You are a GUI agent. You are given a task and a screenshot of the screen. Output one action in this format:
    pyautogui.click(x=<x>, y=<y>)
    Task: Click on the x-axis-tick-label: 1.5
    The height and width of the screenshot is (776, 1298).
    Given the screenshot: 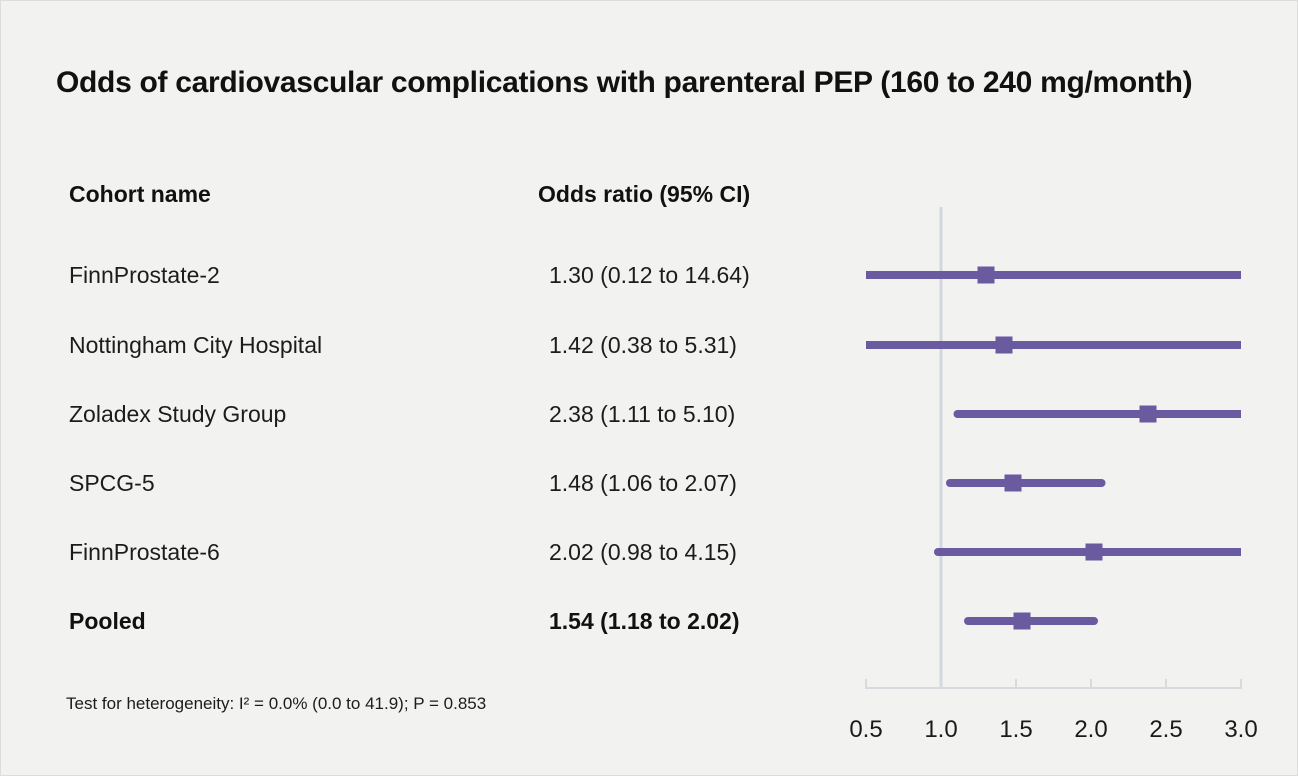 What is the action you would take?
    pyautogui.click(x=1015, y=729)
    